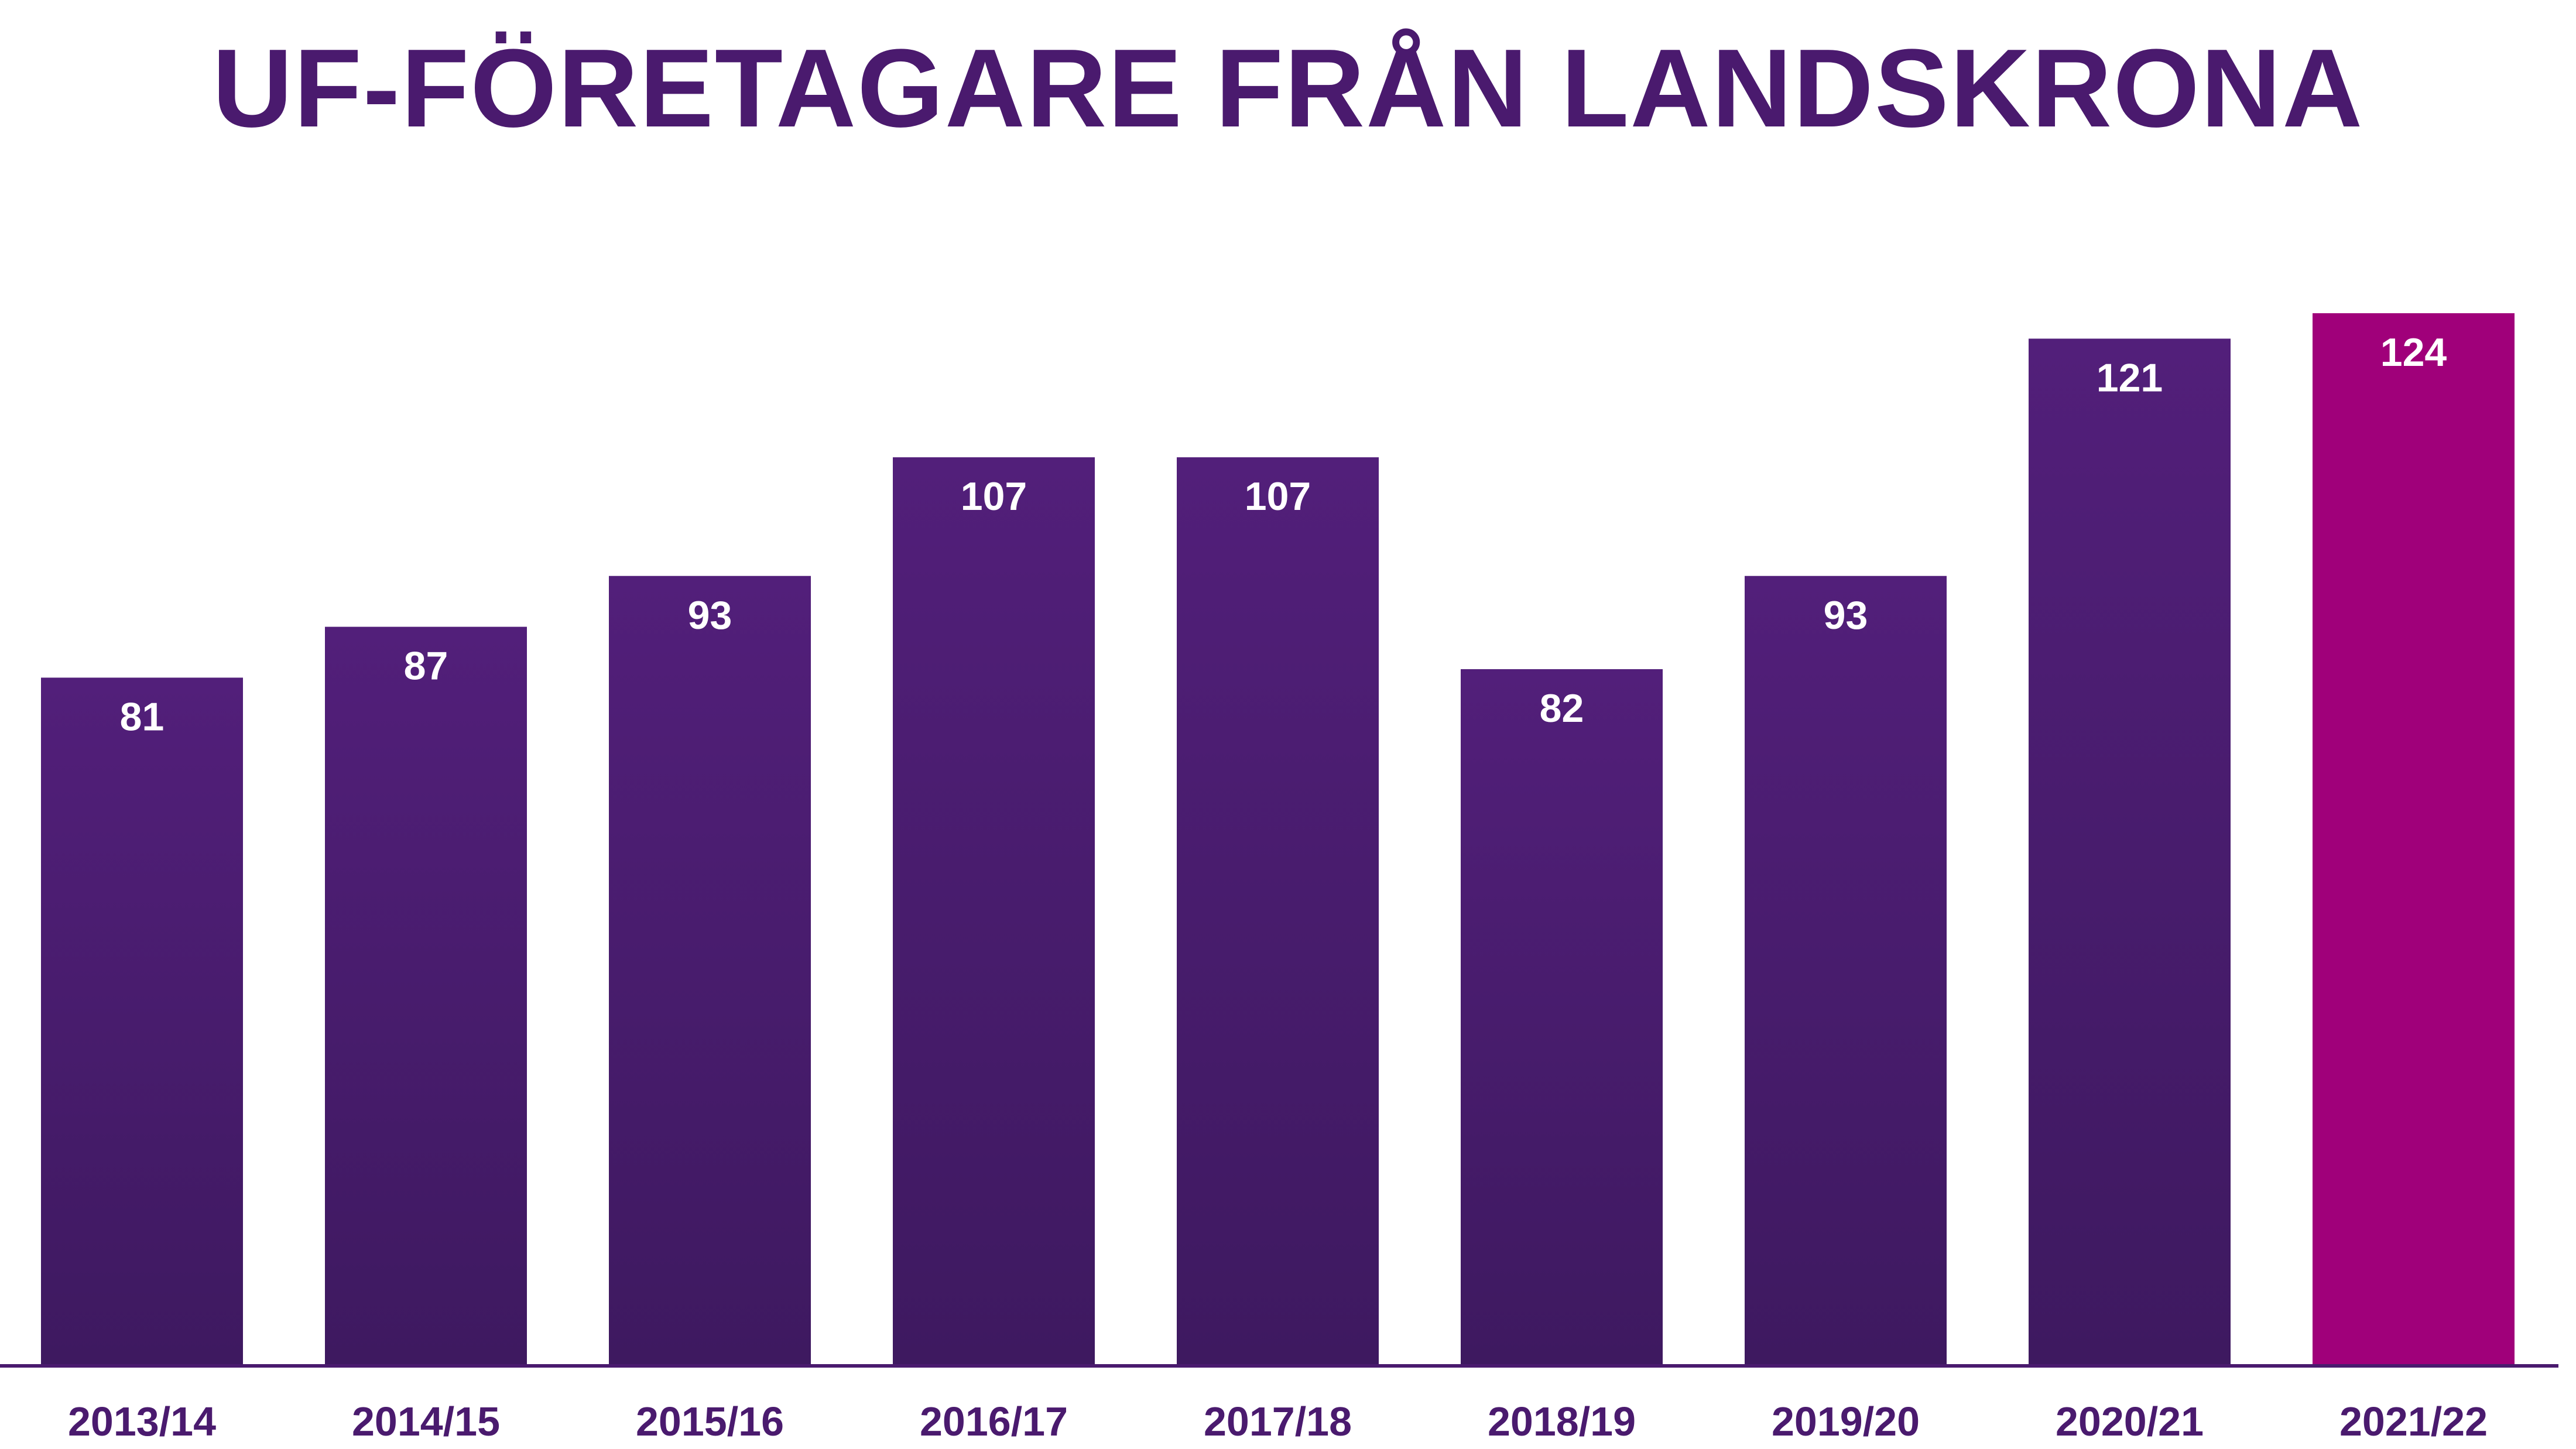  I want to click on bar-value-label: 87, so click(426, 666).